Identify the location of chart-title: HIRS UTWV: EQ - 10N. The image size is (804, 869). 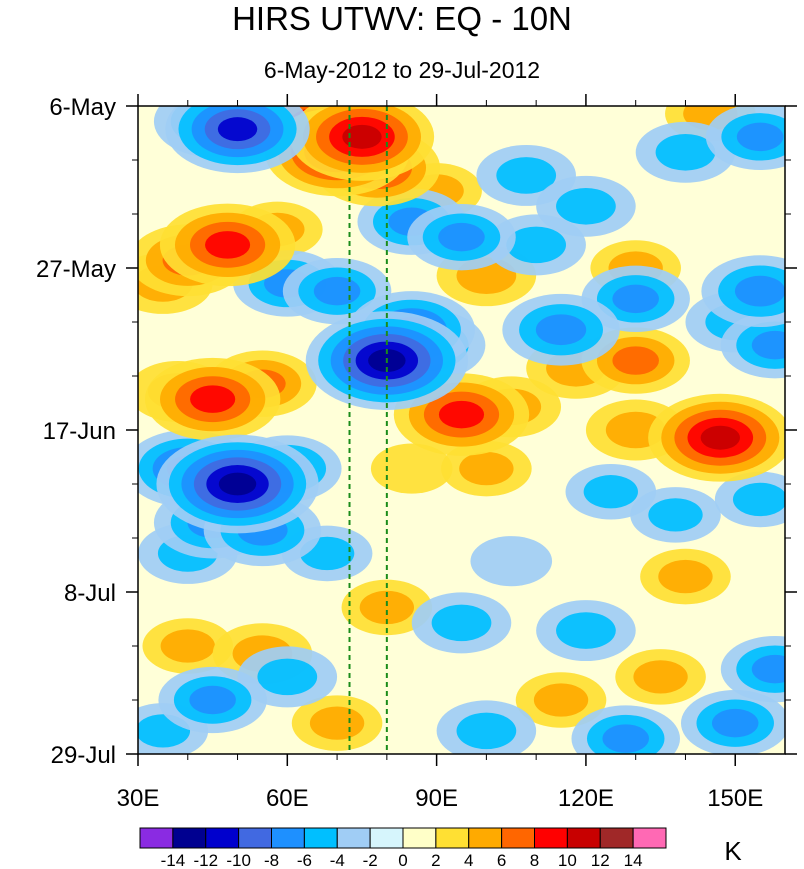
(402, 18).